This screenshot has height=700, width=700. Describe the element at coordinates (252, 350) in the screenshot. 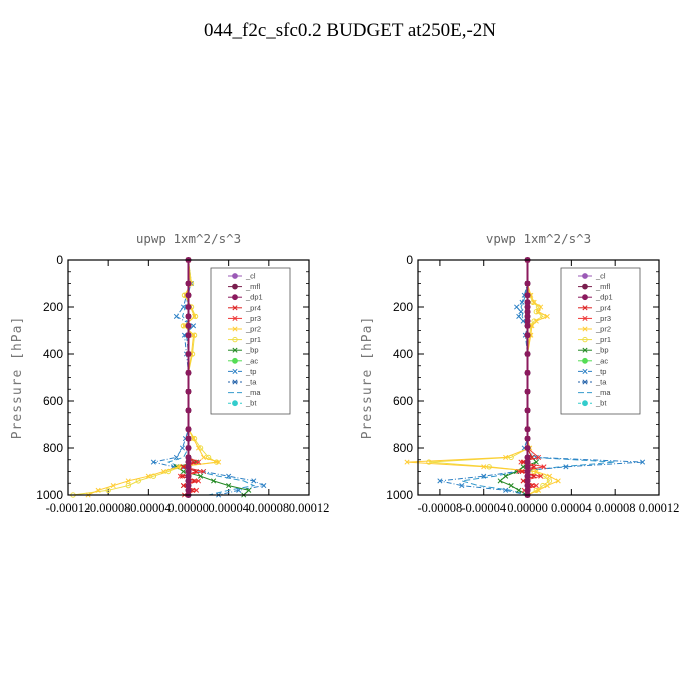

I see `legend-label: _bp` at that location.